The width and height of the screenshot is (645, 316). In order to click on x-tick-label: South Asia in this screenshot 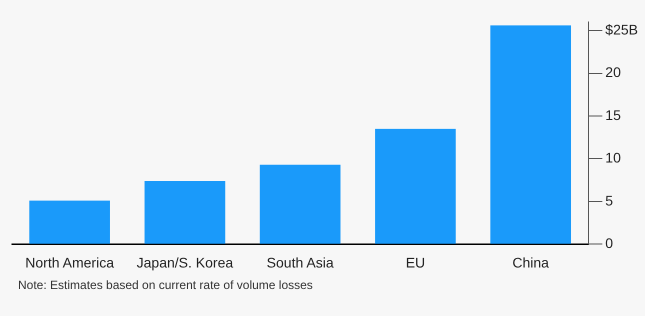, I will do `click(300, 262)`.